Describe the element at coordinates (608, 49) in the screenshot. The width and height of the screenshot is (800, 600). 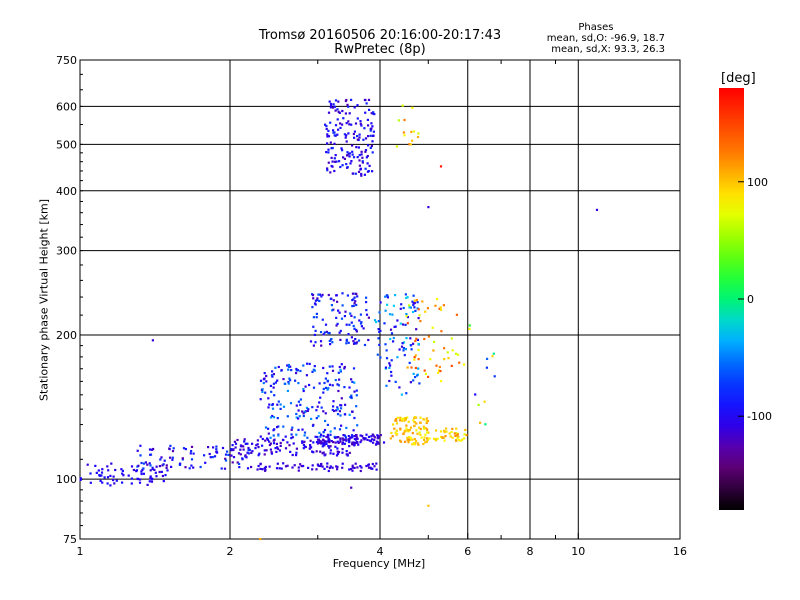
I see `phase-stats-x: mean, sd,X: 93.3, 26.3` at that location.